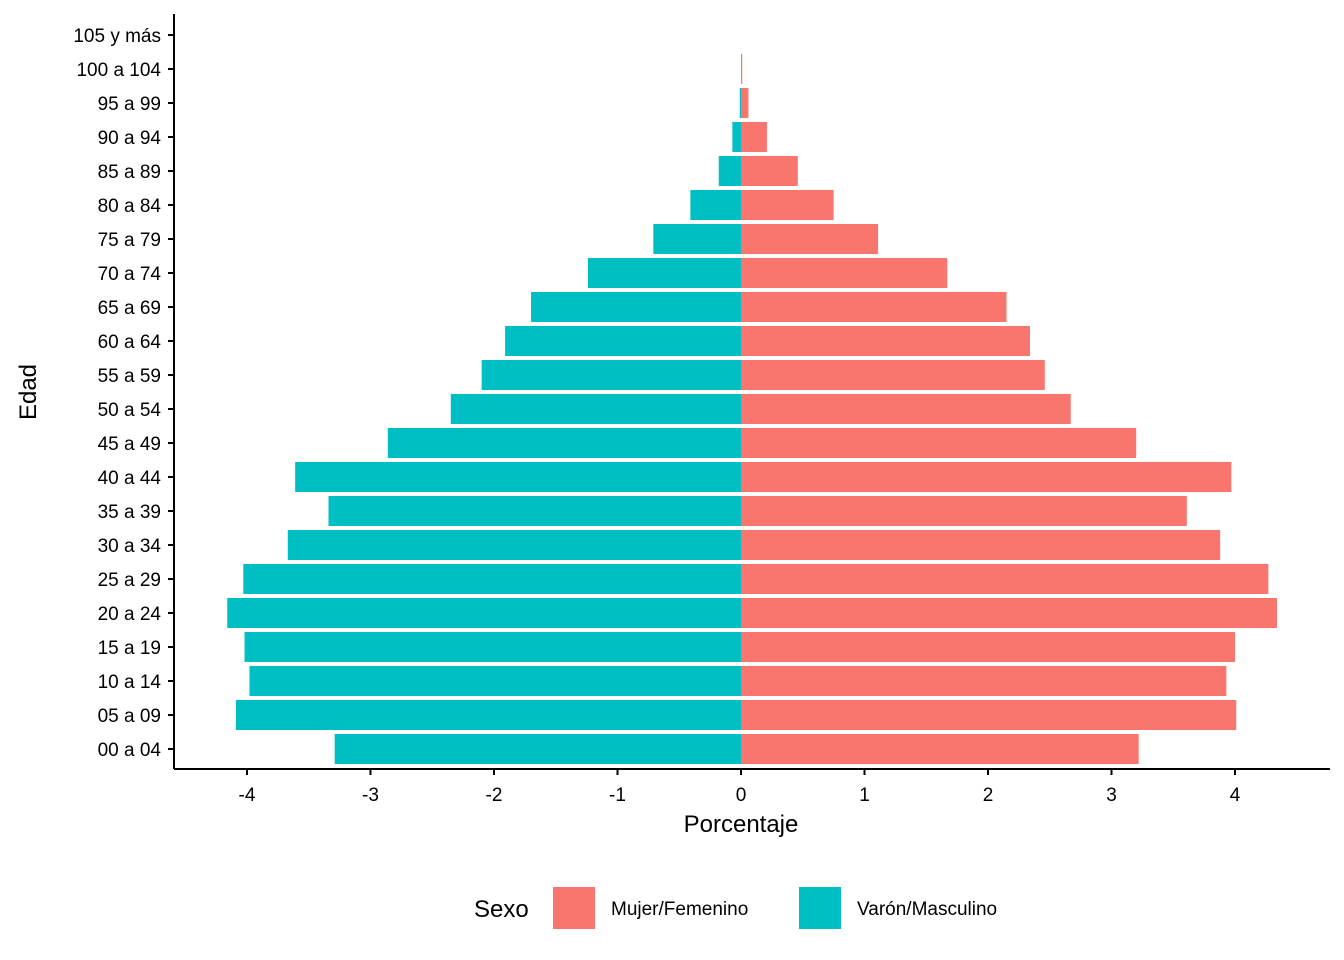 This screenshot has height=960, width=1344. I want to click on x-tick-label-6: 2, so click(988, 795).